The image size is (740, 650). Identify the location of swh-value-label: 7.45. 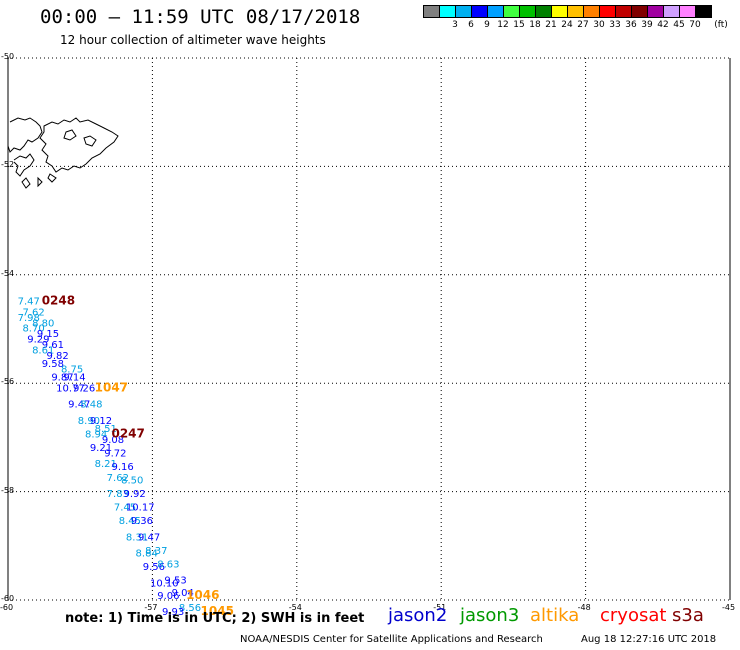
(125, 508).